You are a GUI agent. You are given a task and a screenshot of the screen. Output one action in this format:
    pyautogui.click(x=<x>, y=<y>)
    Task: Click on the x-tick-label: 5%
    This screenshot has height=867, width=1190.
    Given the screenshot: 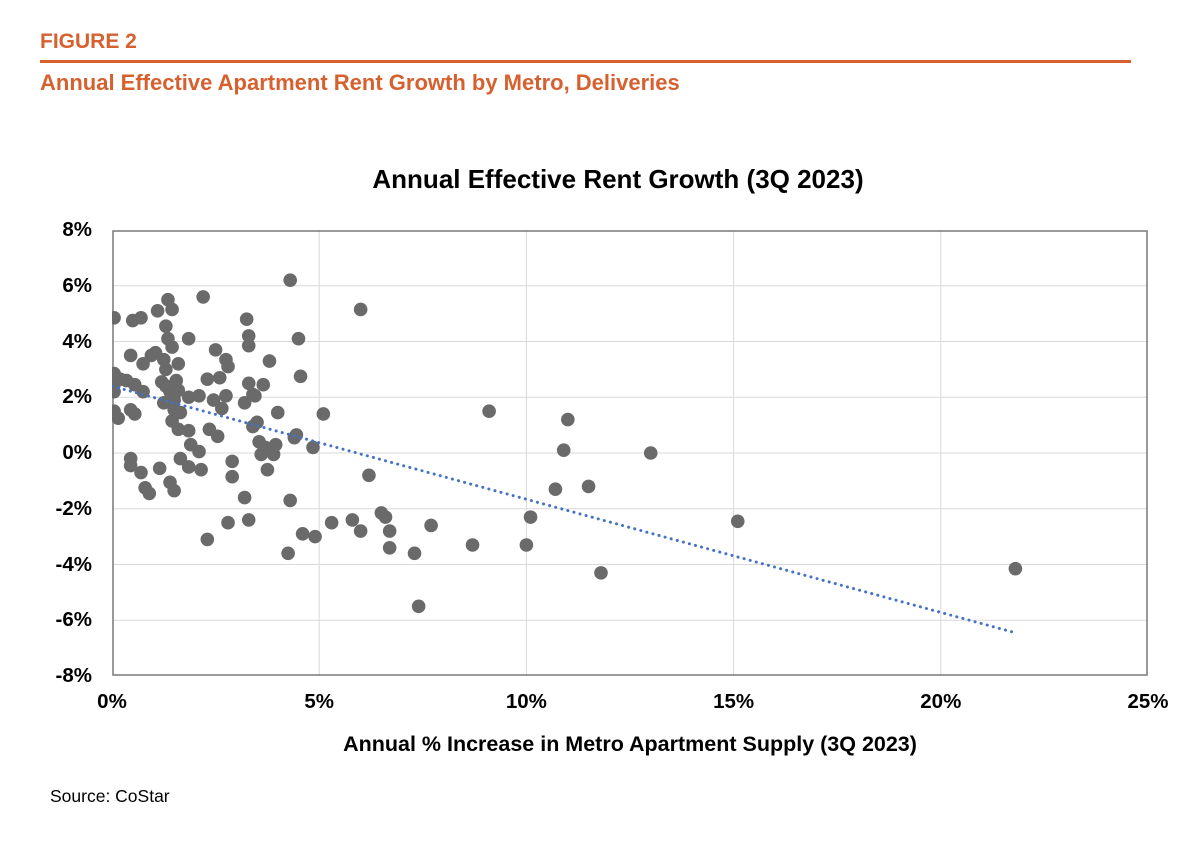 What is the action you would take?
    pyautogui.click(x=319, y=701)
    